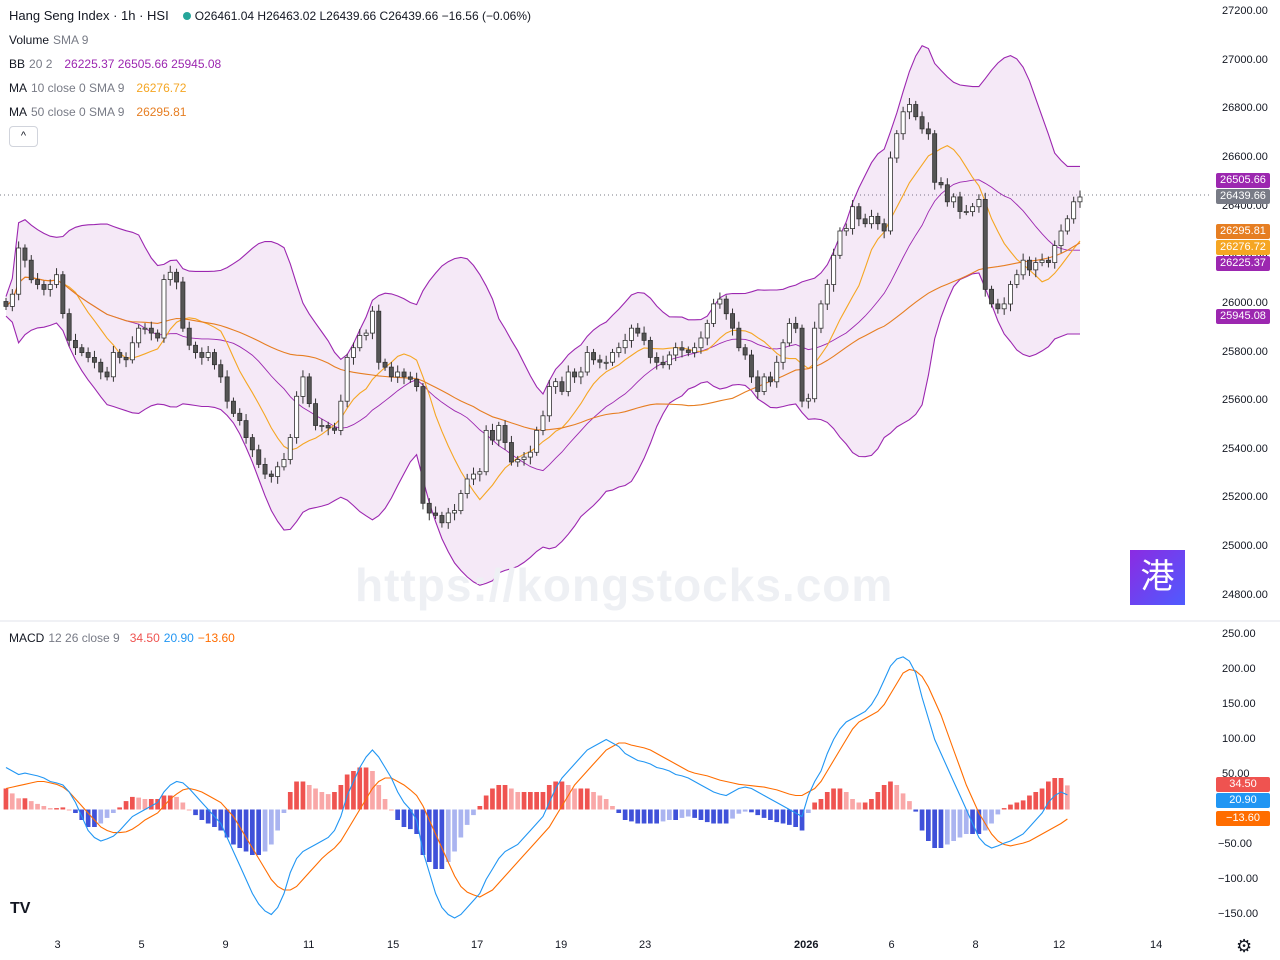 The height and width of the screenshot is (960, 1280). I want to click on price-tag: 26295.81, so click(1243, 231).